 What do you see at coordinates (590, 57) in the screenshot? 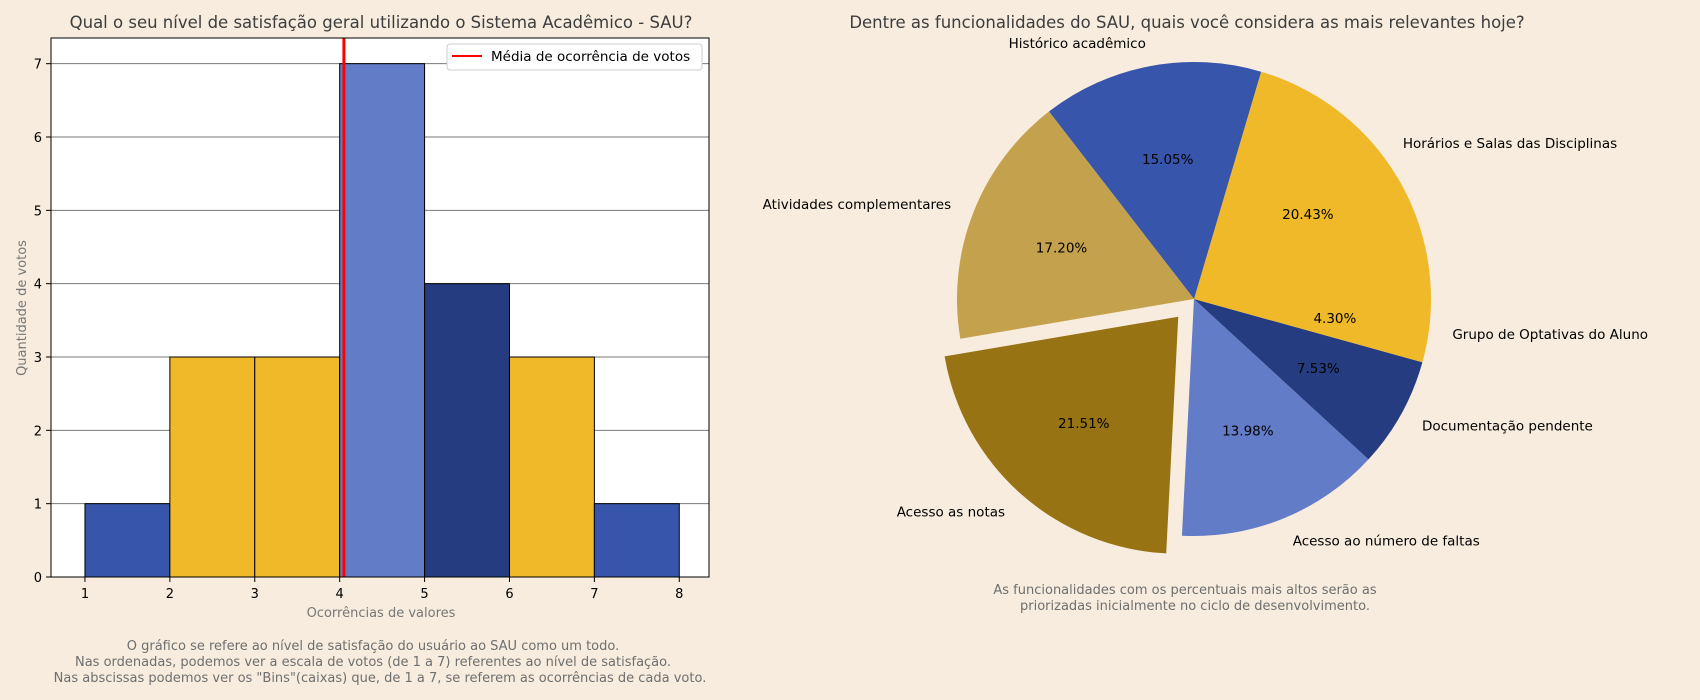
I see `legend-mean-line-label: Média de ocorrência de votos` at bounding box center [590, 57].